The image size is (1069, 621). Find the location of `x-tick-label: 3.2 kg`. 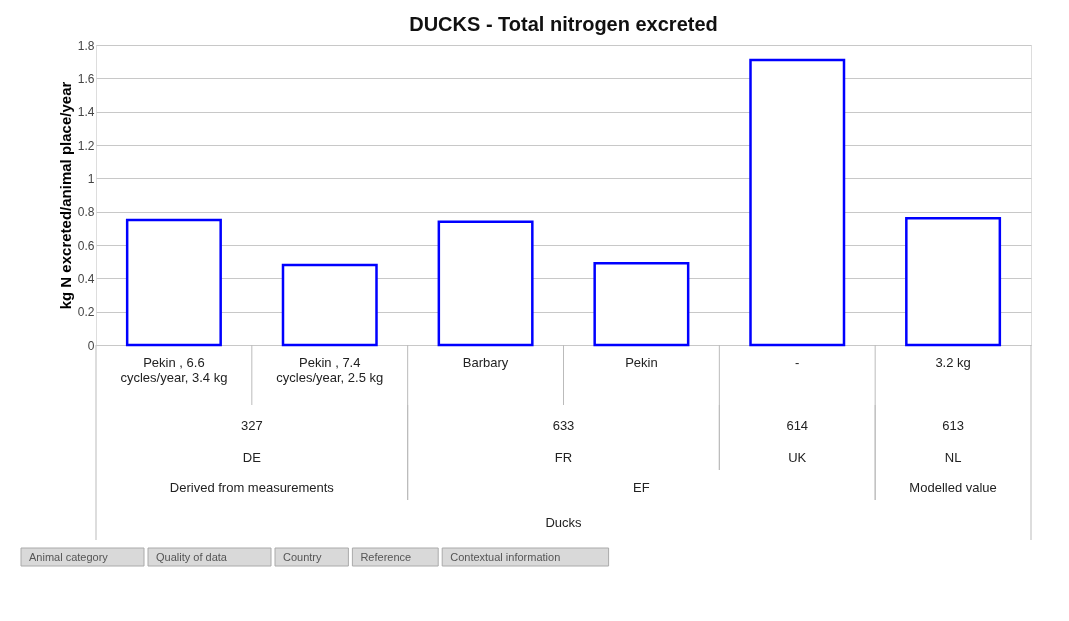

x-tick-label: 3.2 kg is located at coordinates (953, 362).